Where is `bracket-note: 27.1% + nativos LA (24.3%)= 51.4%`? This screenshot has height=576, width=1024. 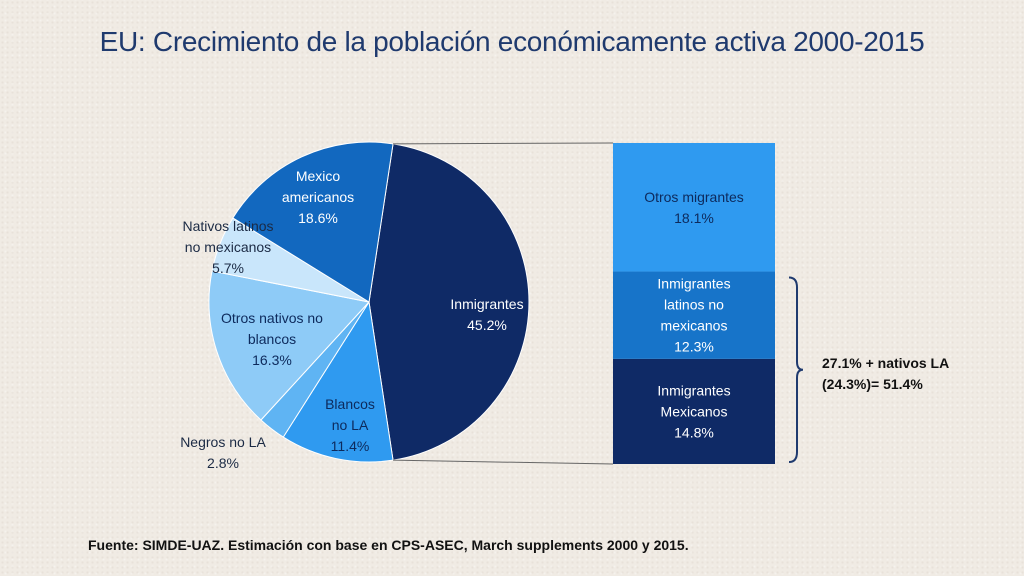
bracket-note: 27.1% + nativos LA (24.3%)= 51.4% is located at coordinates (885, 373).